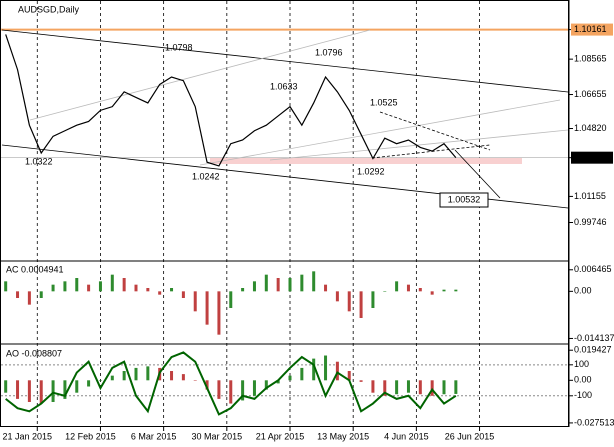 This screenshot has height=447, width=614. Describe the element at coordinates (231, 383) in the screenshot. I see `indicator-line` at that location.